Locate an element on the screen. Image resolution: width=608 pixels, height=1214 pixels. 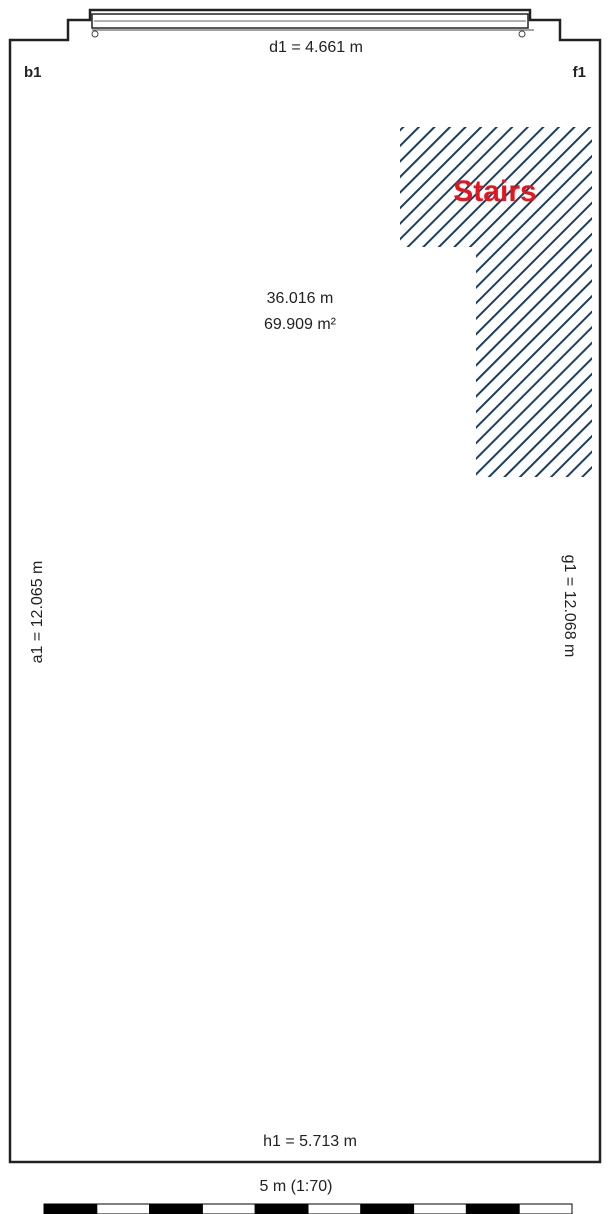
scale-label: 5 m (1:70) is located at coordinates (296, 1186).